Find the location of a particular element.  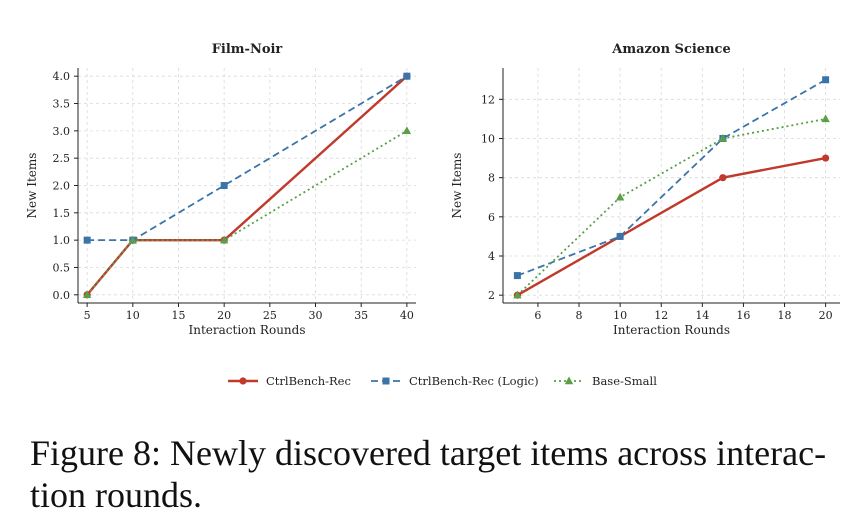

y-tick-label: 6 is located at coordinates (491, 217).